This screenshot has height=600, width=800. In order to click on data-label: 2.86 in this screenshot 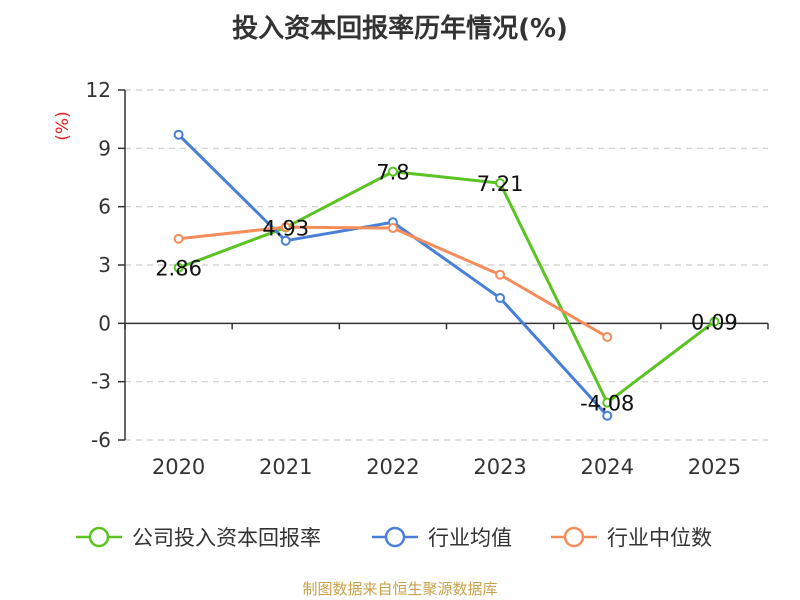, I will do `click(178, 269)`.